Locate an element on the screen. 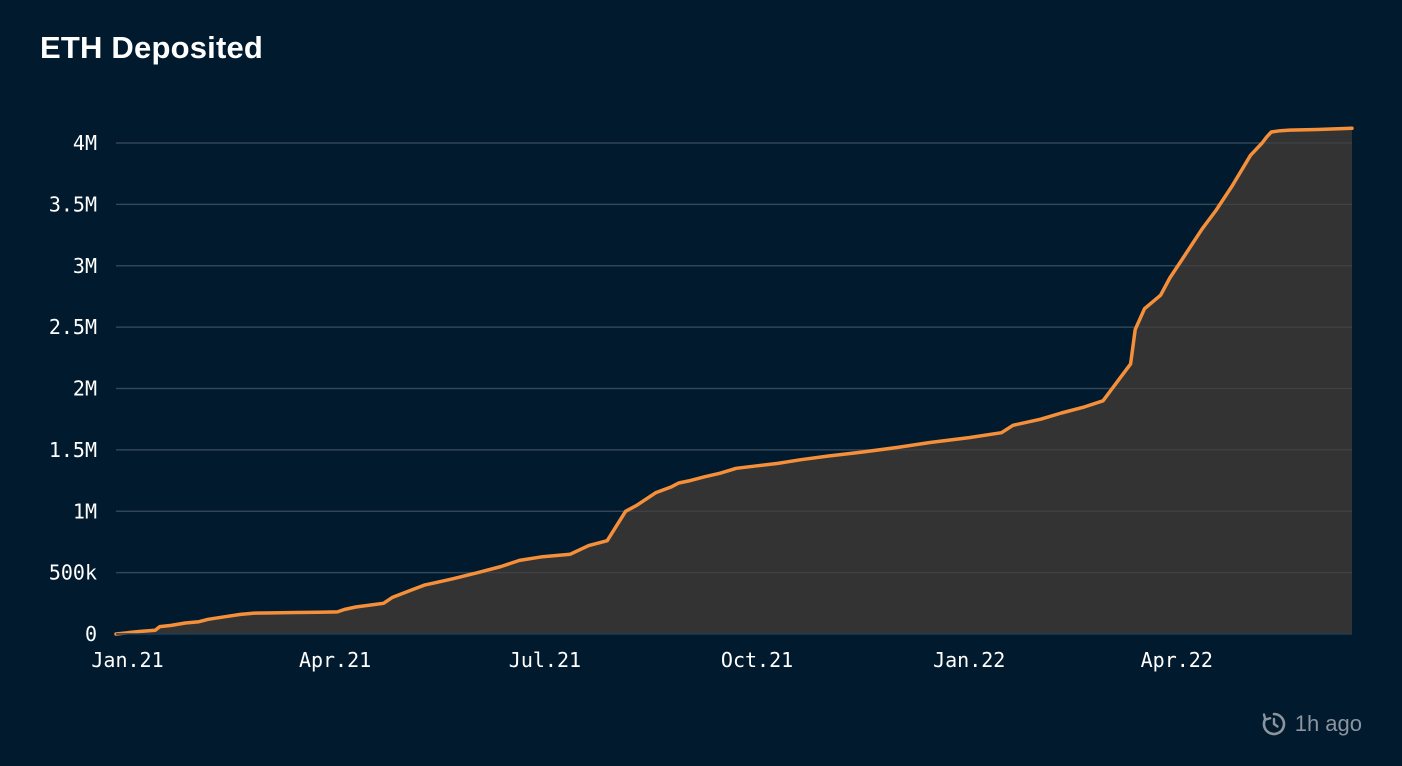 This screenshot has width=1402, height=766. x-tick-label: Oct.21 is located at coordinates (757, 660).